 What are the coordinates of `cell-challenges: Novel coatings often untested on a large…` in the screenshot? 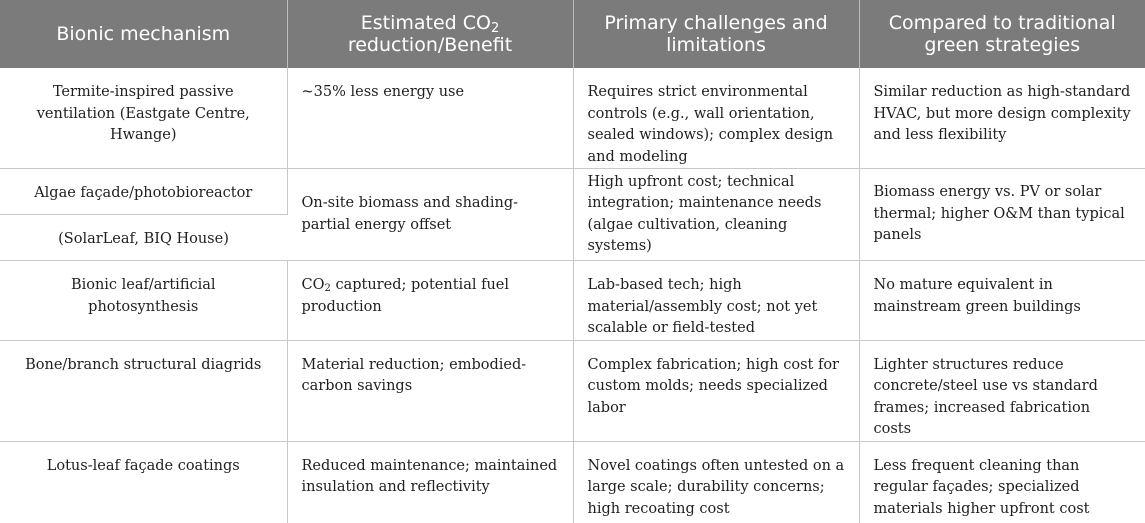 It's located at (716, 482).